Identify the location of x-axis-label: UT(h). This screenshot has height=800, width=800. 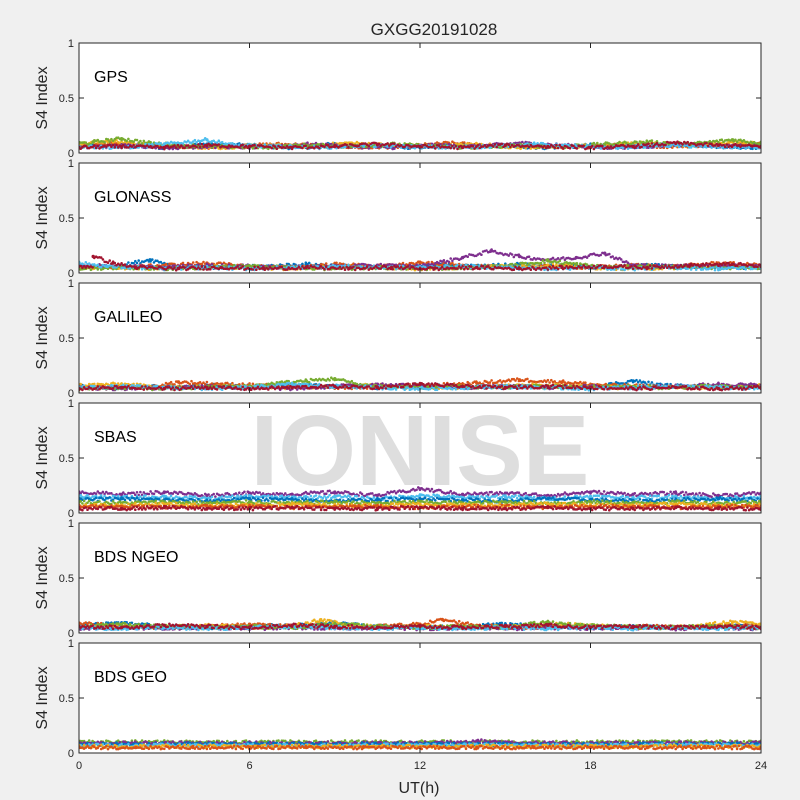
(419, 788).